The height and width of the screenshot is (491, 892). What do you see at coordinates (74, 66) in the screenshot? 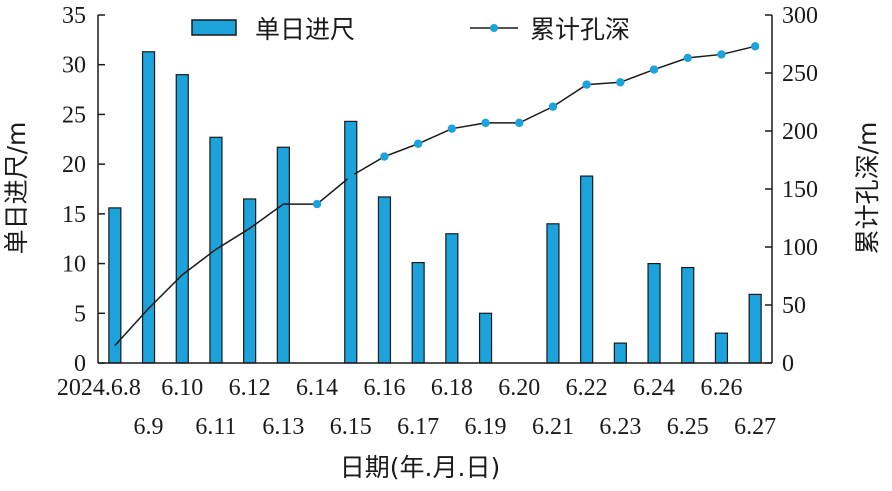
I see `y-left-tick-label: 30` at bounding box center [74, 66].